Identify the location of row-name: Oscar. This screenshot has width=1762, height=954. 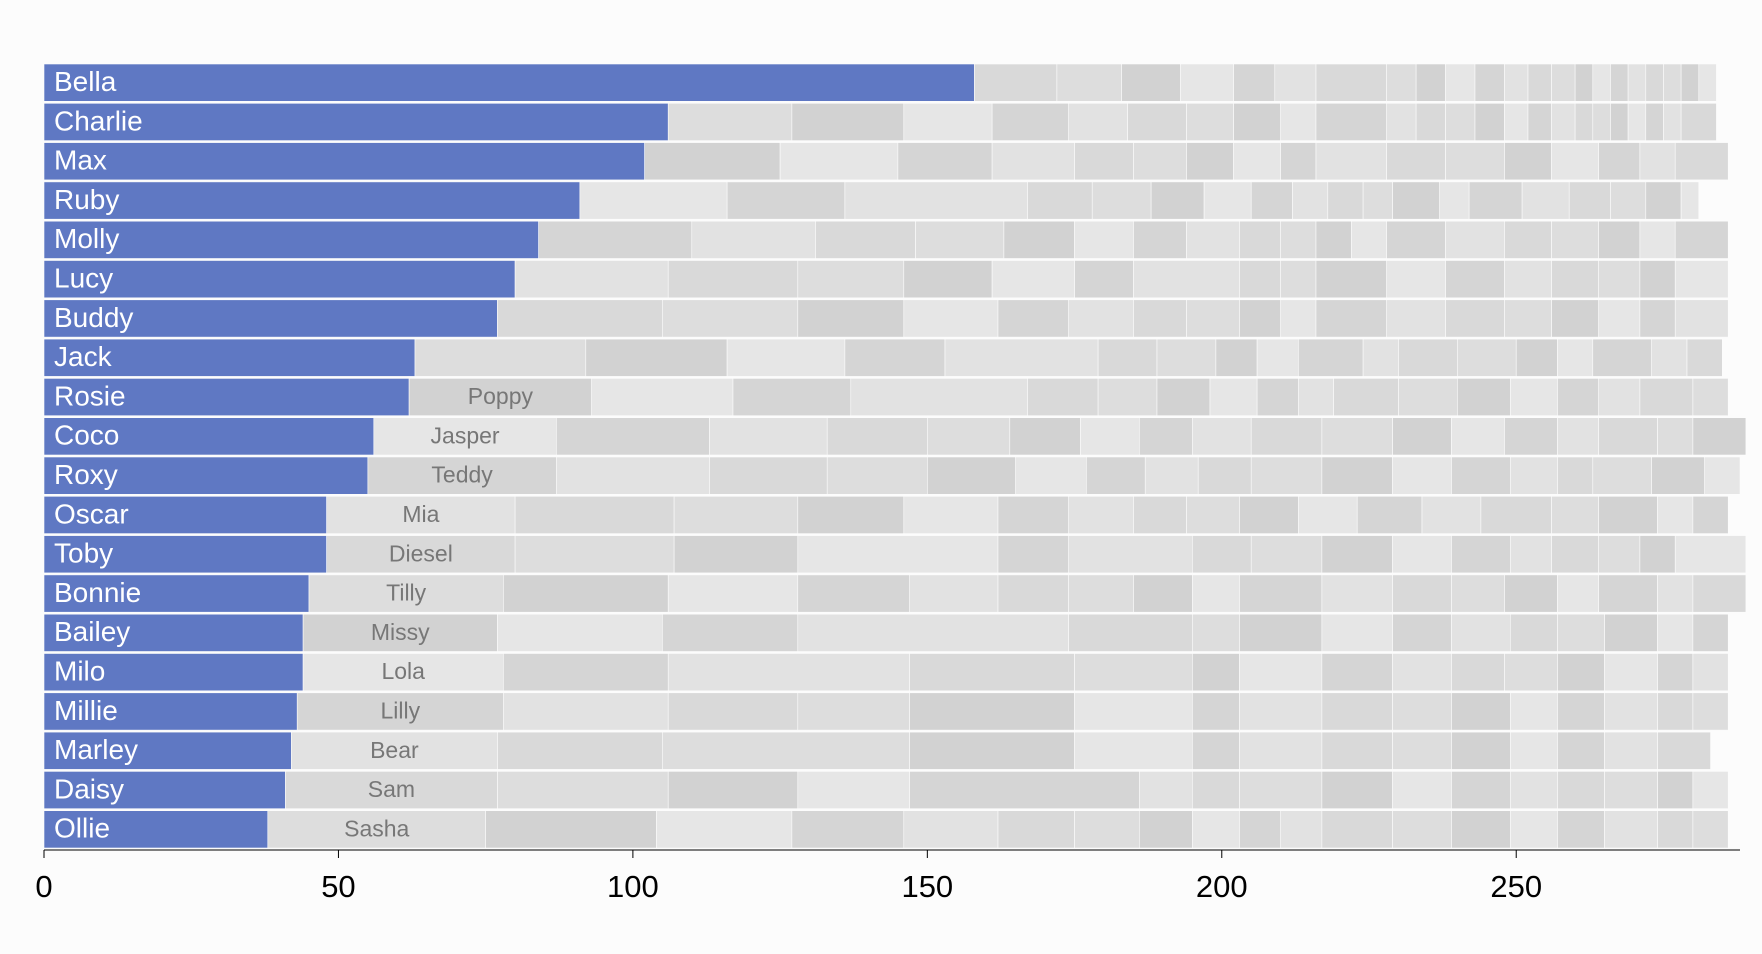
(91, 513).